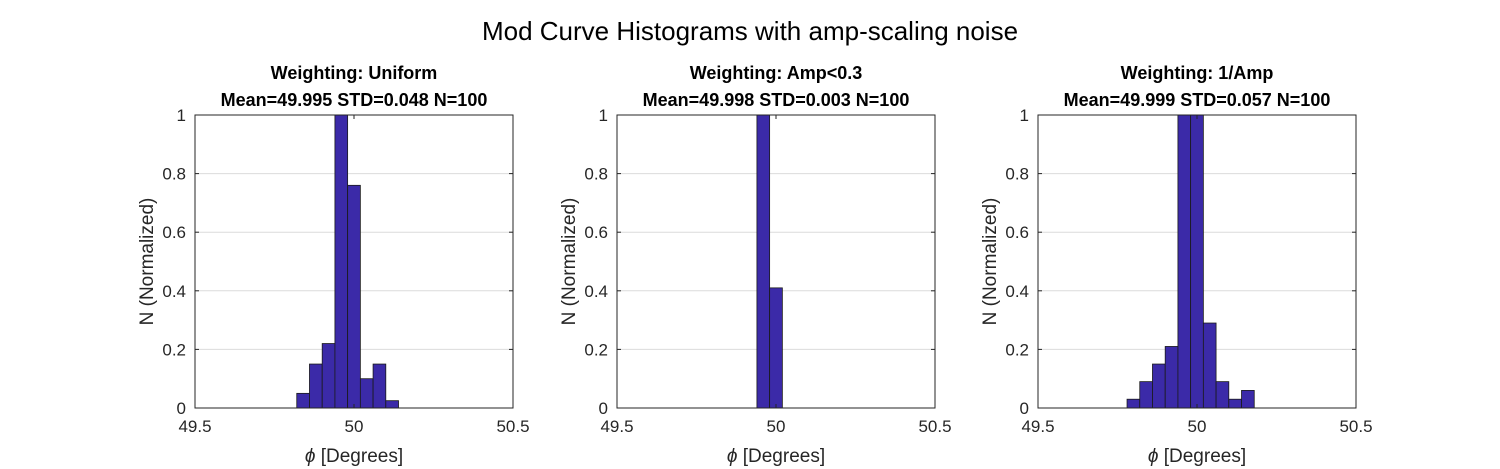 Image resolution: width=1500 pixels, height=469 pixels. What do you see at coordinates (1197, 73) in the screenshot?
I see `panel-title: Weighting: 1/Amp` at bounding box center [1197, 73].